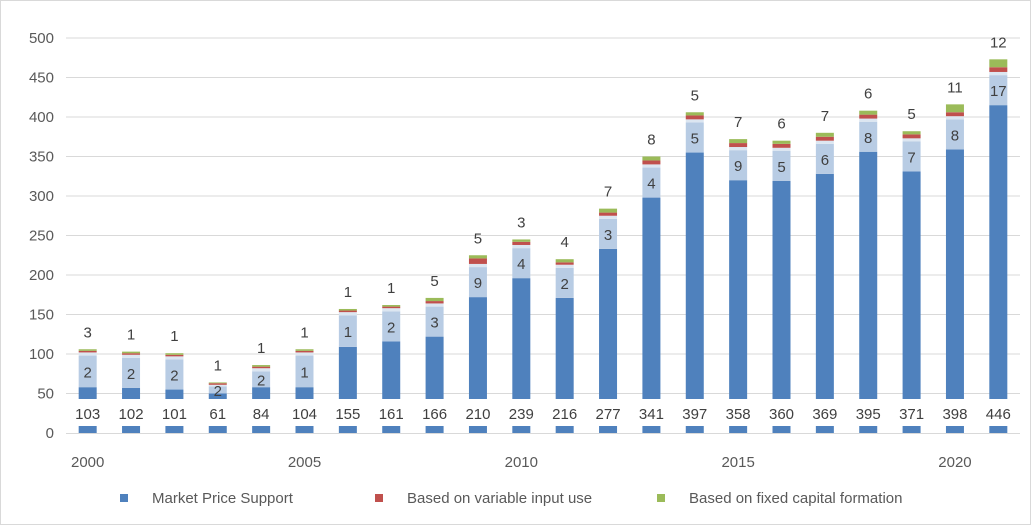  What do you see at coordinates (217, 414) in the screenshot?
I see `bottom-label: 61` at bounding box center [217, 414].